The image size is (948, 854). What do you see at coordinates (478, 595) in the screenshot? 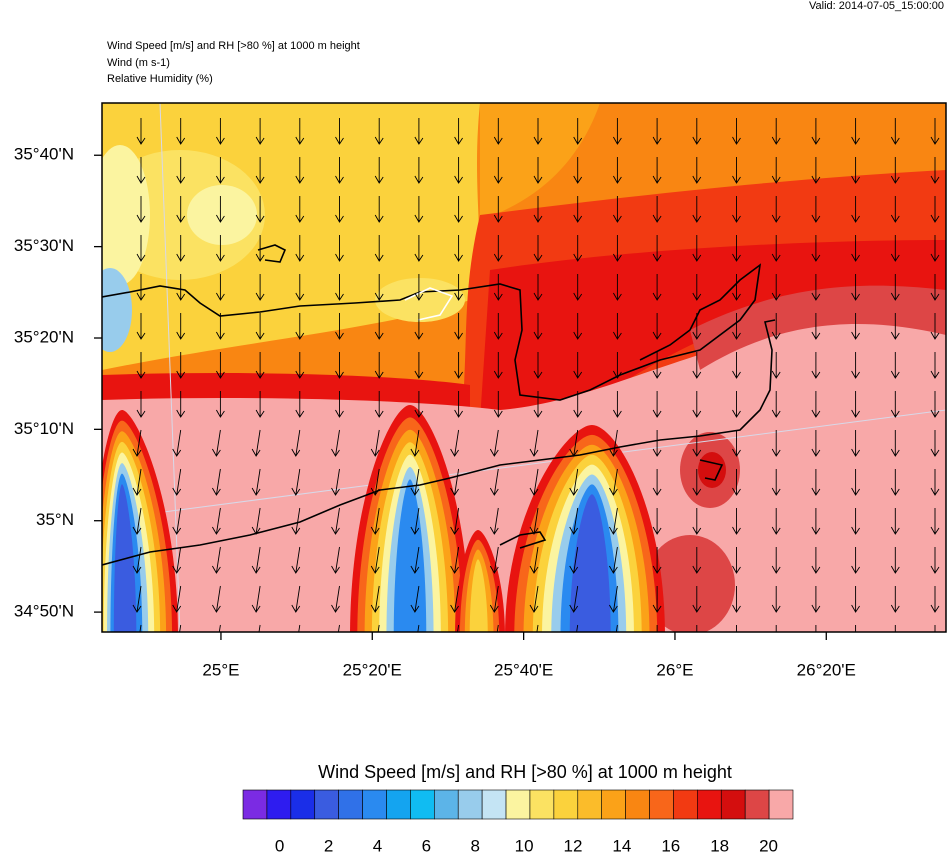
I see `field-shade` at bounding box center [478, 595].